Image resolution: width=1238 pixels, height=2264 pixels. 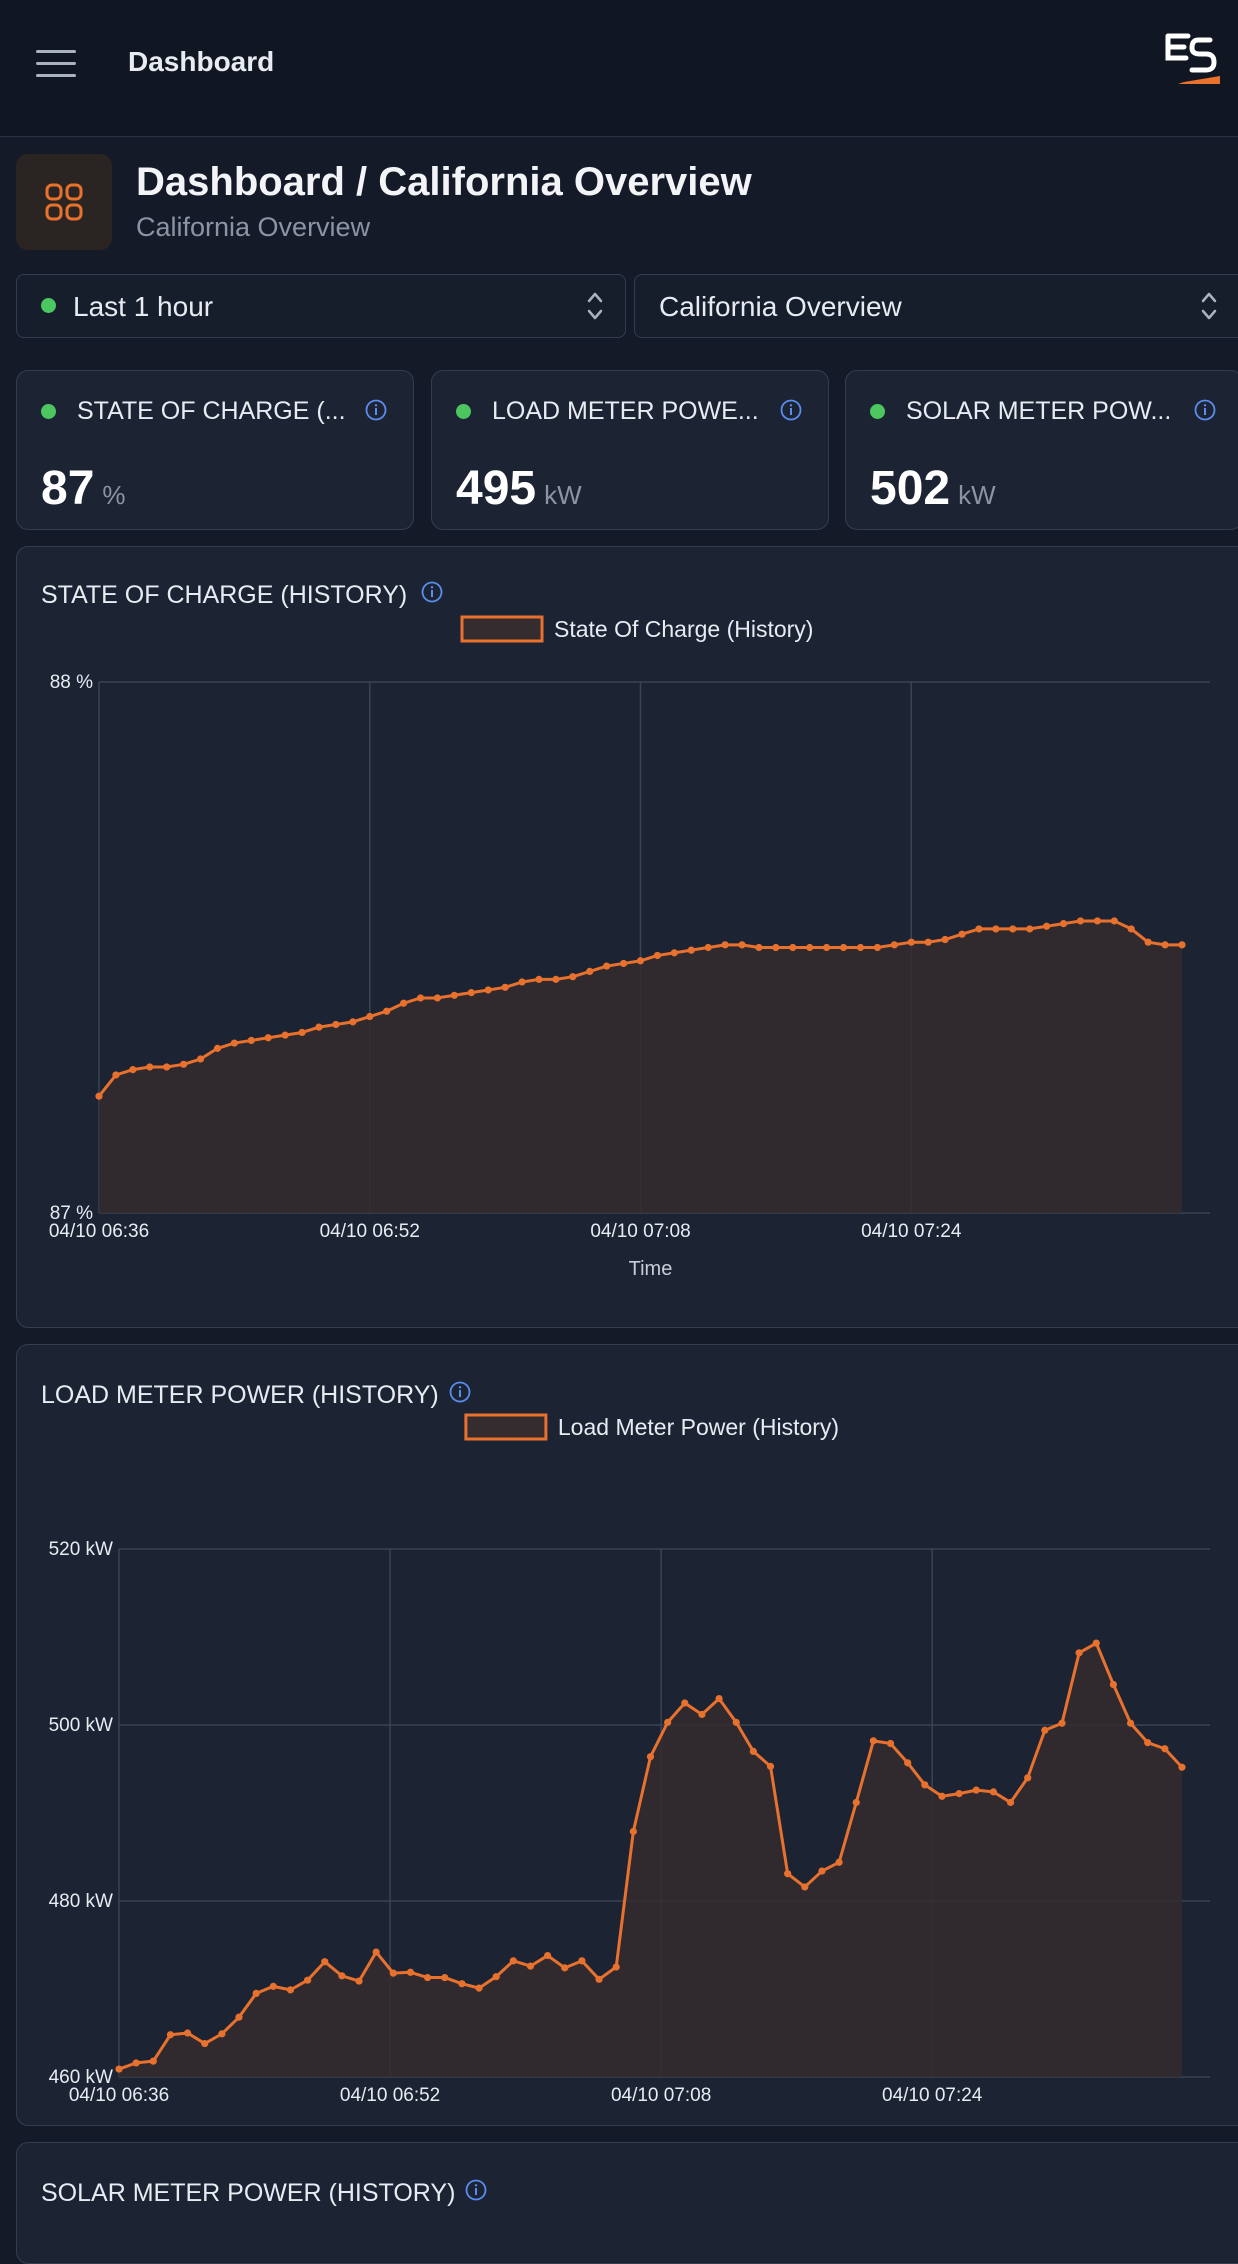 What do you see at coordinates (502, 629) in the screenshot?
I see `legend-swatch` at bounding box center [502, 629].